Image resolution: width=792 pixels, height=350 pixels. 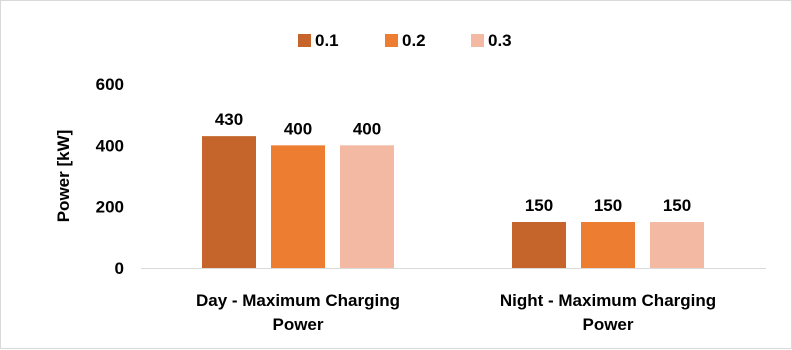 What do you see at coordinates (110, 145) in the screenshot?
I see `y-tick-label: 400` at bounding box center [110, 145].